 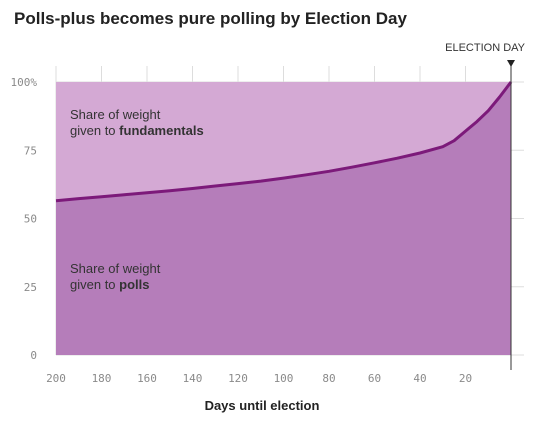 What do you see at coordinates (115, 114) in the screenshot?
I see `fundamentals-label-line1: Share of weight` at bounding box center [115, 114].